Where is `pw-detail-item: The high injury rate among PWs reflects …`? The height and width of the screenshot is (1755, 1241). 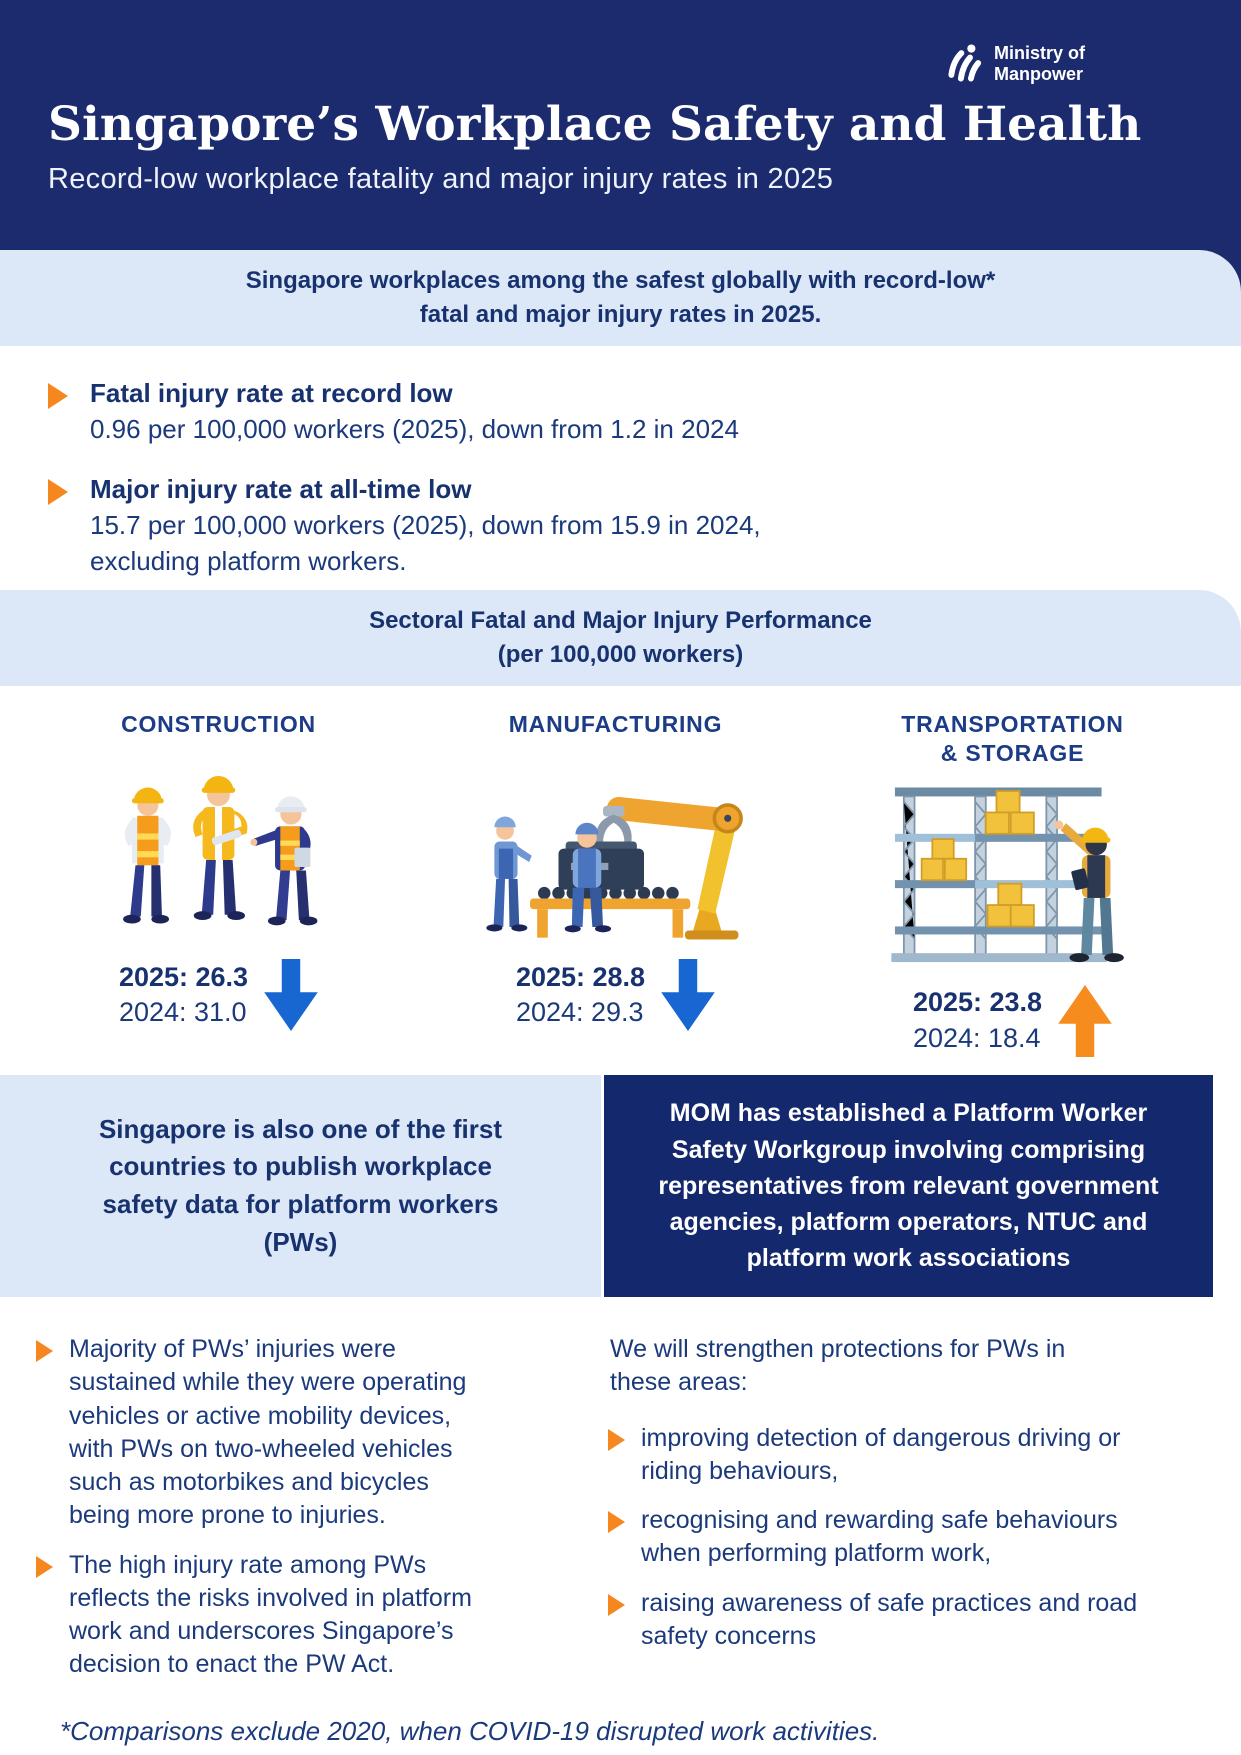
pw-detail-item: The high injury rate among PWs reflects … is located at coordinates (318, 1615).